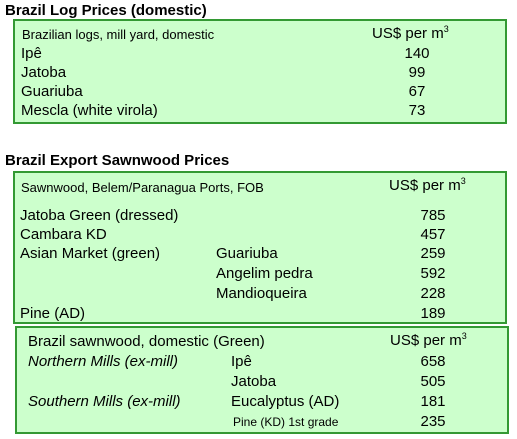 Image resolution: width=517 pixels, height=439 pixels. What do you see at coordinates (106, 10) in the screenshot?
I see `log-prices-title: Brazil Log Prices (domestic)` at bounding box center [106, 10].